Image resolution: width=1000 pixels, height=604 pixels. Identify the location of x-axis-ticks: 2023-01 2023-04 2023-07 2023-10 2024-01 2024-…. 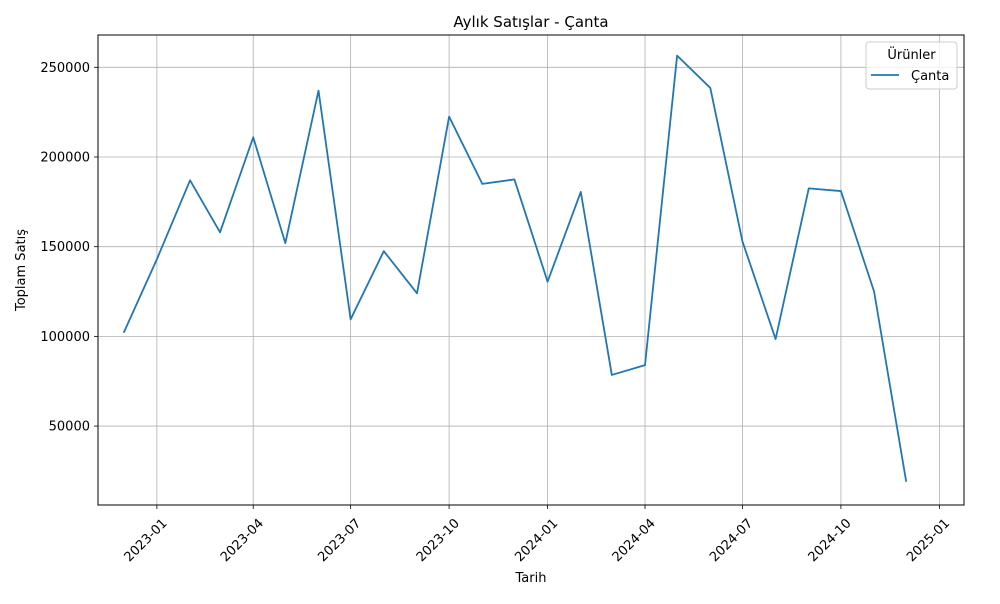
(537, 535).